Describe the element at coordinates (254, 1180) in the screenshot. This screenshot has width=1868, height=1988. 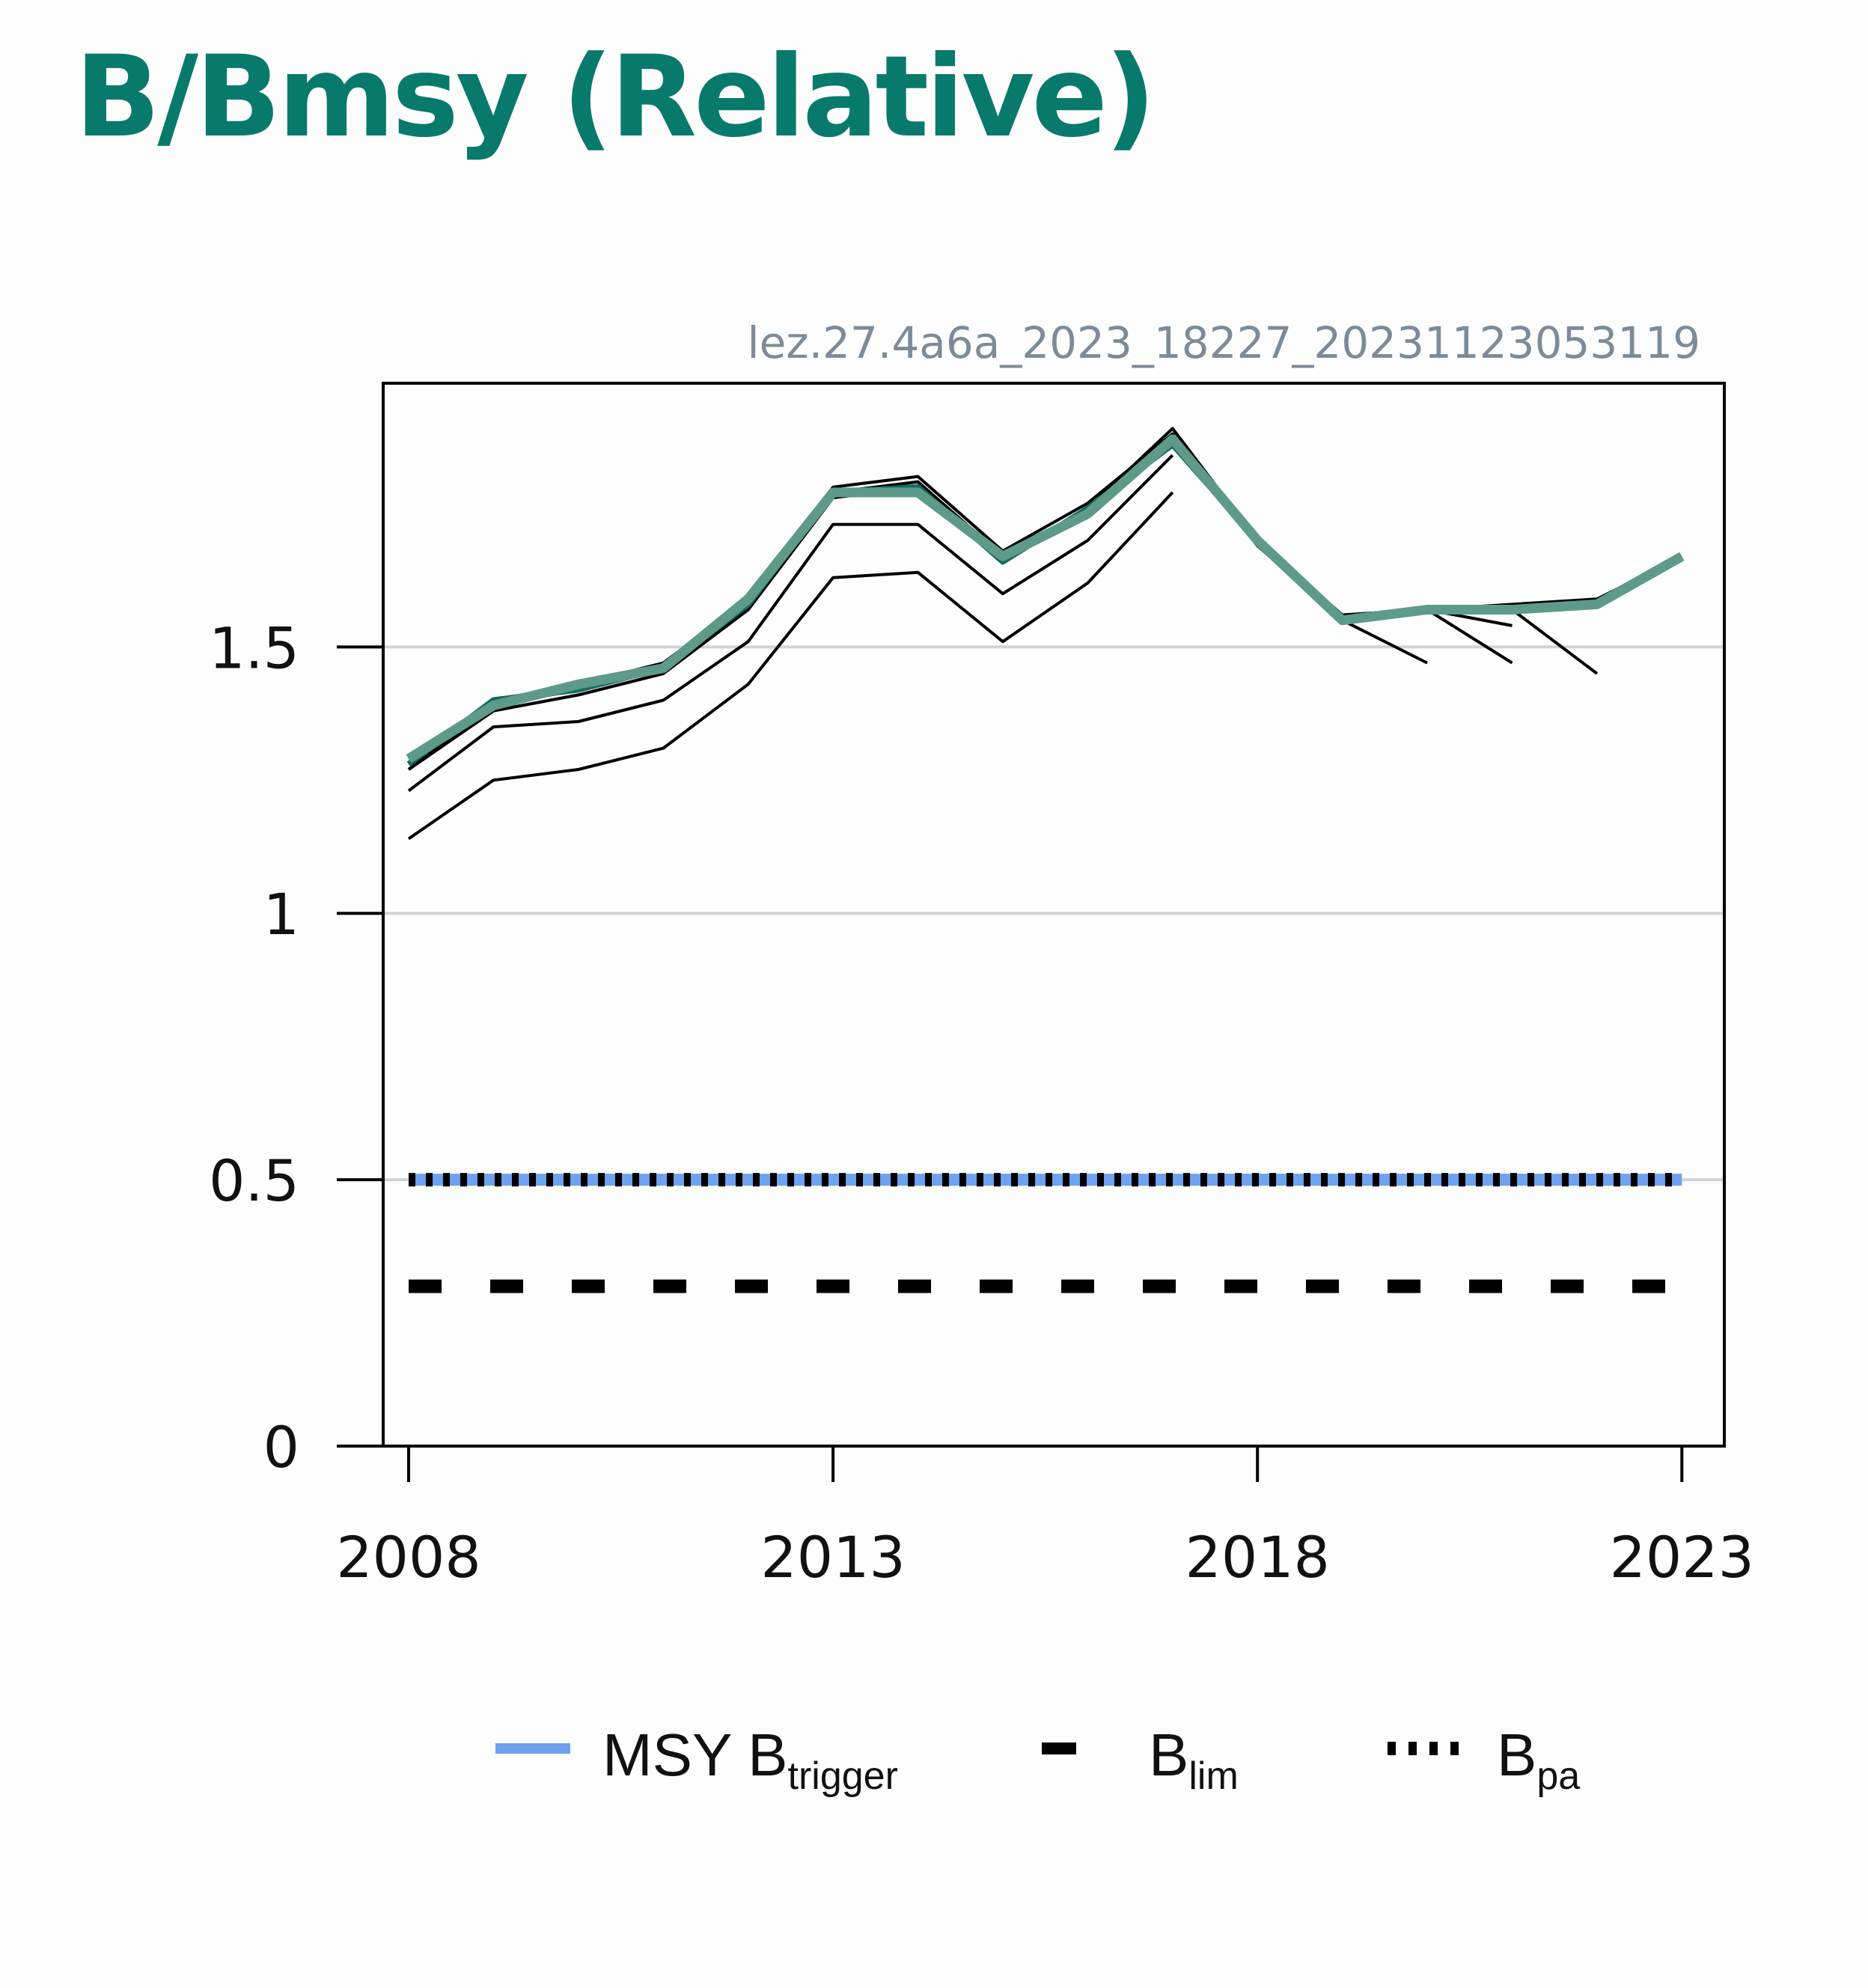
I see `y-tick-label-1: 0.5` at that location.